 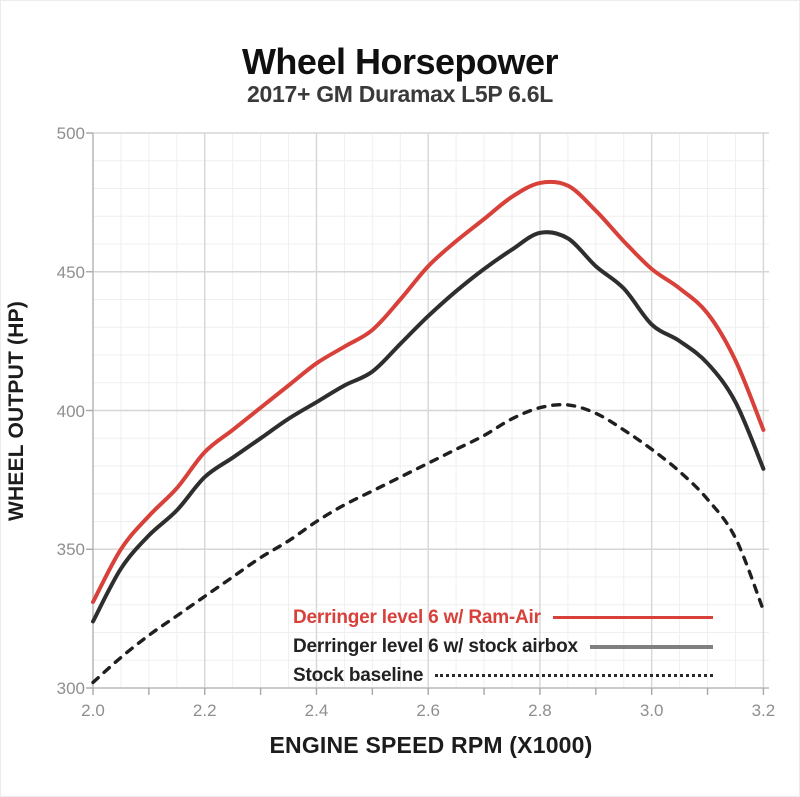 I want to click on chart-title: Wheel Horsepower, so click(x=400, y=61).